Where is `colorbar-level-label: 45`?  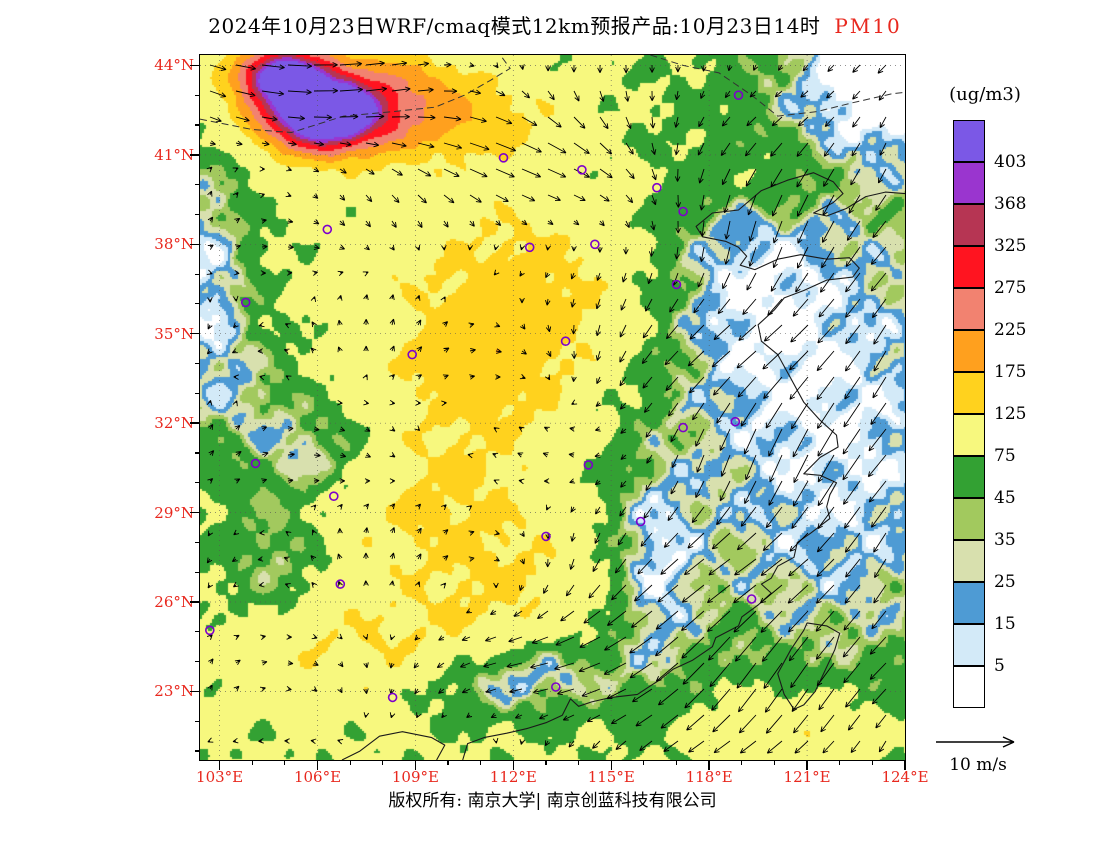 colorbar-level-label: 45 is located at coordinates (1005, 498).